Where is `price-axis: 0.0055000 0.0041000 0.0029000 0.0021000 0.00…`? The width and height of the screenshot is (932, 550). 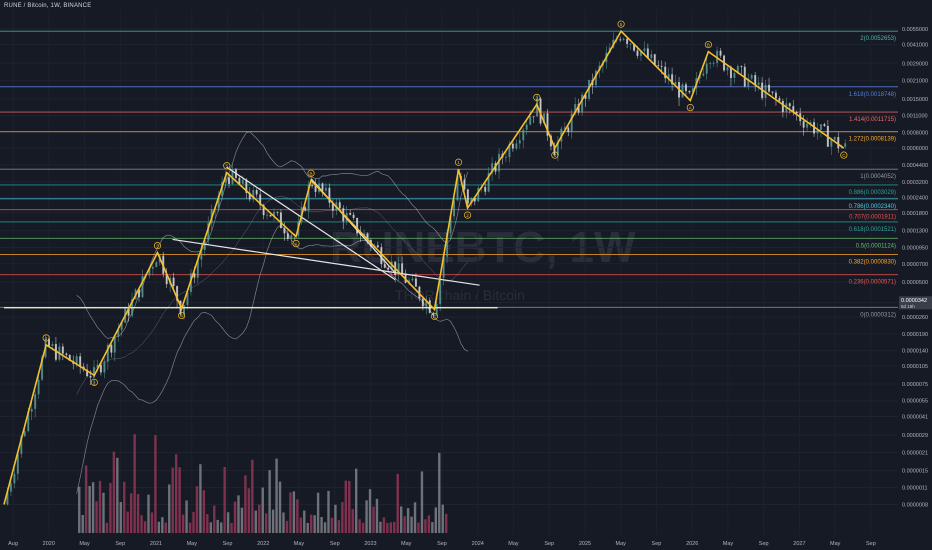
price-axis: 0.0055000 0.0041000 0.0029000 0.0021000 0.00… is located at coordinates (915, 275).